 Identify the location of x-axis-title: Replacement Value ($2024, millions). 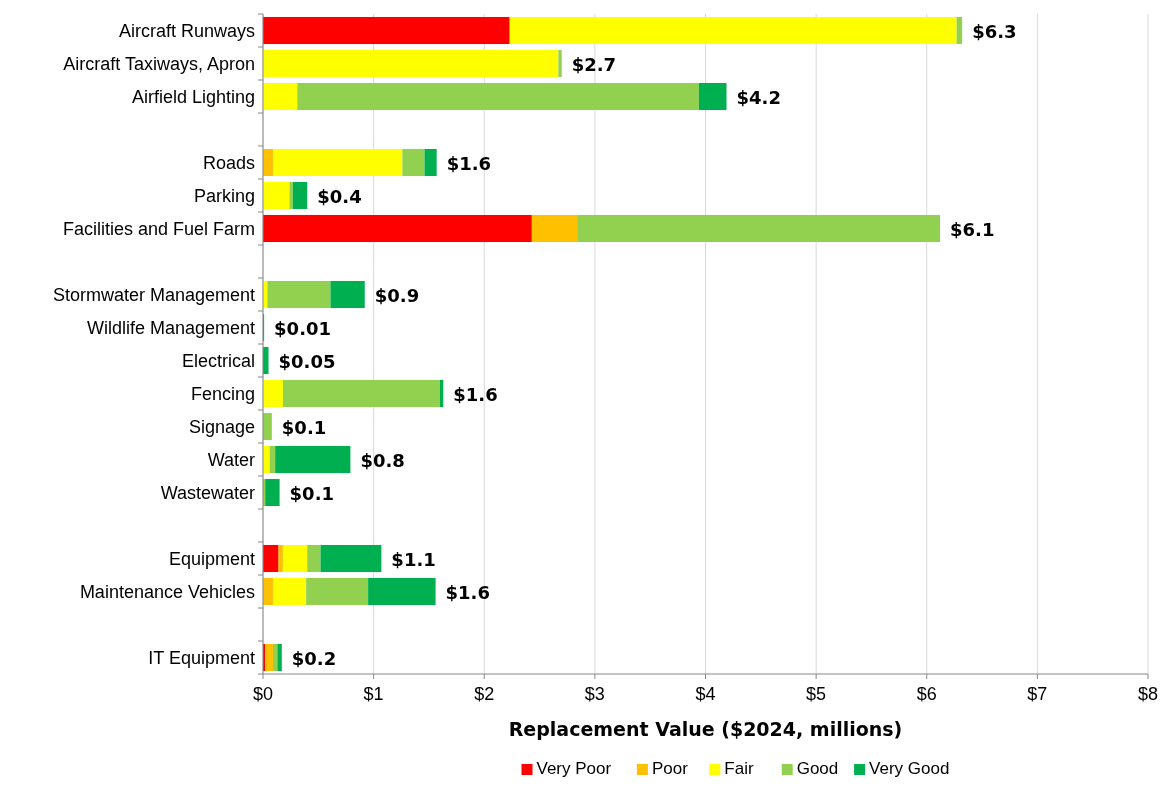
(705, 729).